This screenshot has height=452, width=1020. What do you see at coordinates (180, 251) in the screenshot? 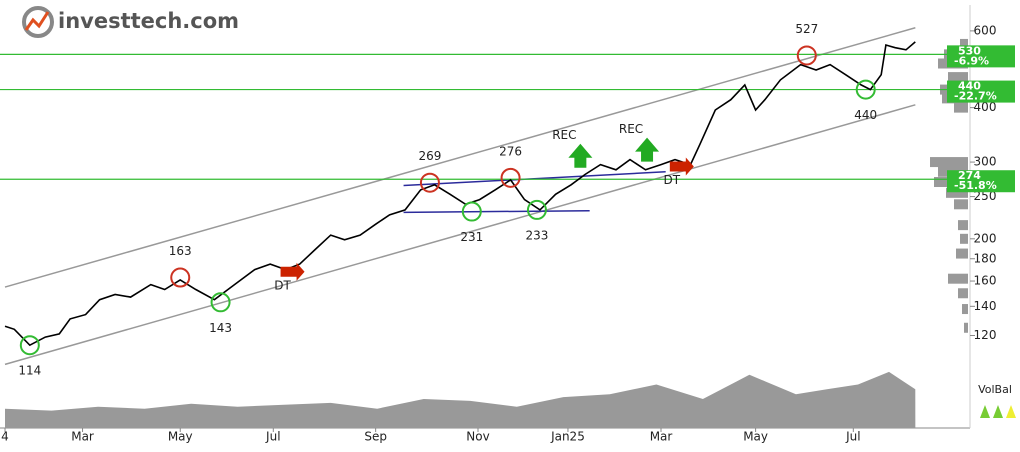
I see `extreme-label: 163` at bounding box center [180, 251].